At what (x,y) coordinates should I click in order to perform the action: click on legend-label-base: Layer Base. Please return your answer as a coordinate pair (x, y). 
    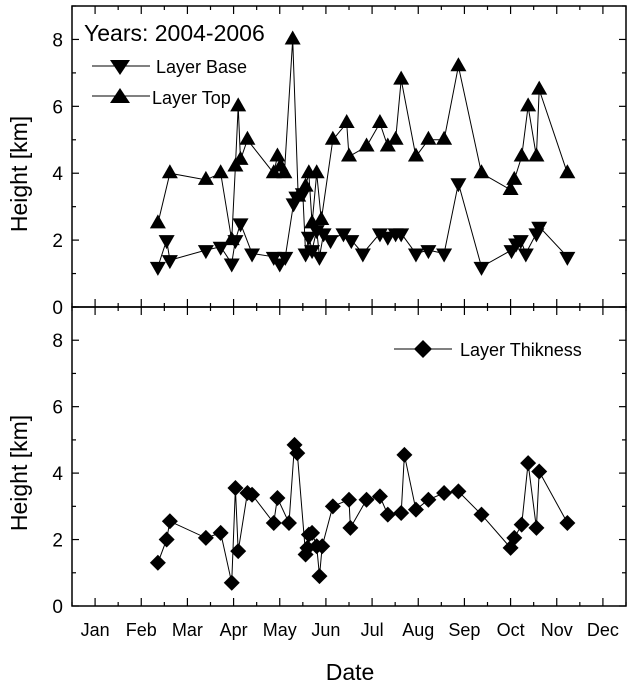
    Looking at the image, I should click on (201, 67).